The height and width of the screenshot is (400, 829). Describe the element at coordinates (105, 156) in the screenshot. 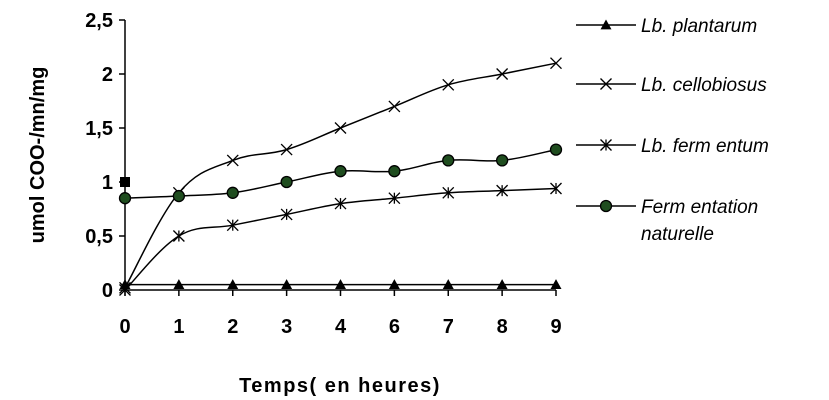

I see `y-ticks: 0 0,5 1 1,5 2 2,5` at that location.